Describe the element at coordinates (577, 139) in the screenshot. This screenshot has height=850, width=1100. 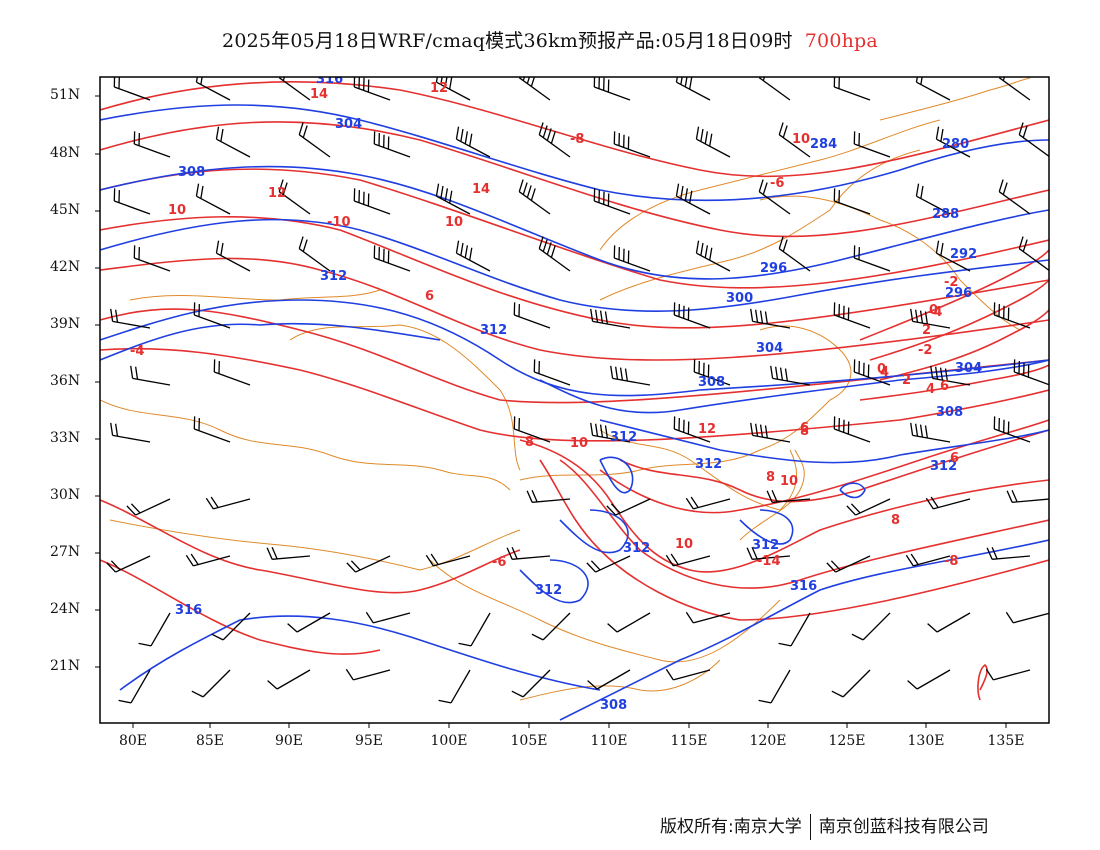
I see `temperature-label: -8` at that location.